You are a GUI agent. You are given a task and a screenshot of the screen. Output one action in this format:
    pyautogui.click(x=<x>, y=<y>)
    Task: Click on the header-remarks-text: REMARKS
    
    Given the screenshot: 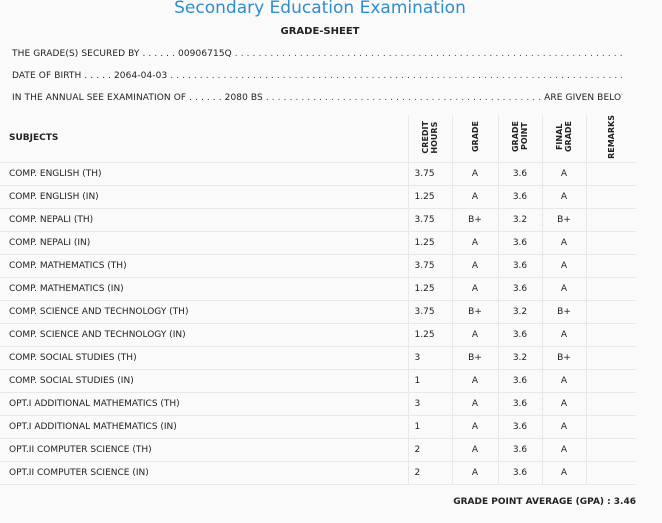 What is the action you would take?
    pyautogui.click(x=611, y=137)
    